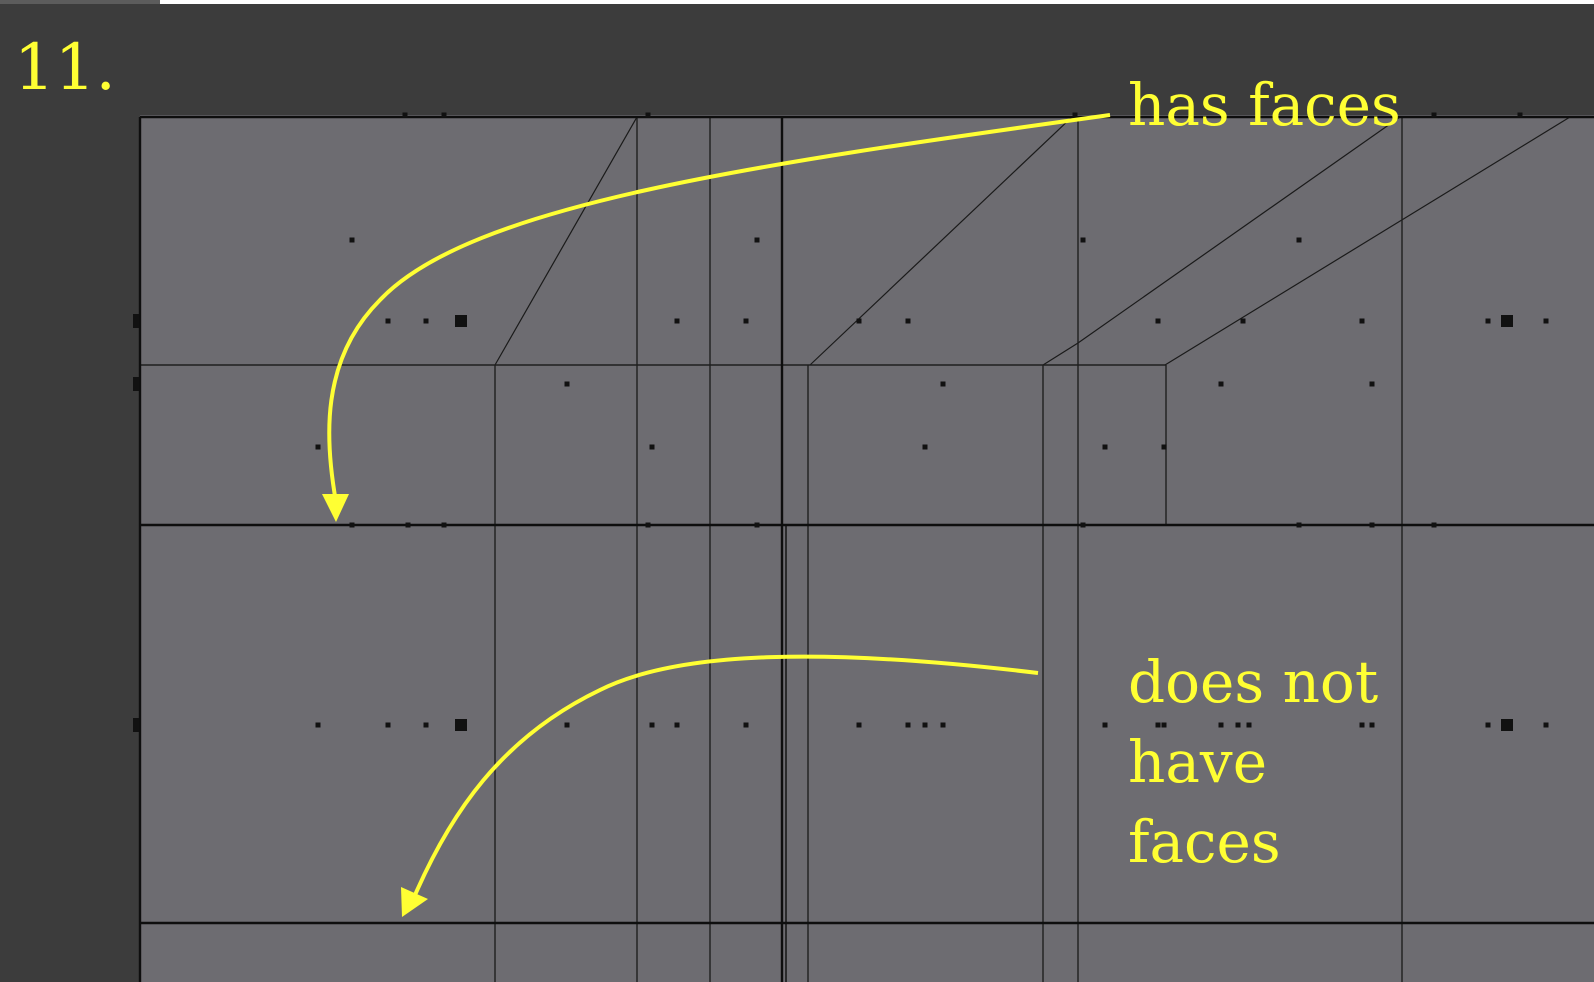  I want to click on viewport-top-border, so click(797, 2).